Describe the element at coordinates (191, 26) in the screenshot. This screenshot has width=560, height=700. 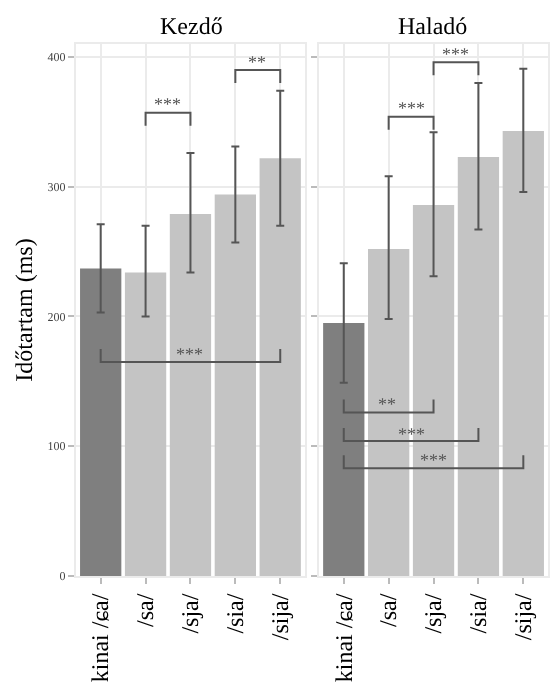
I see `chart-title: Kezdő` at that location.